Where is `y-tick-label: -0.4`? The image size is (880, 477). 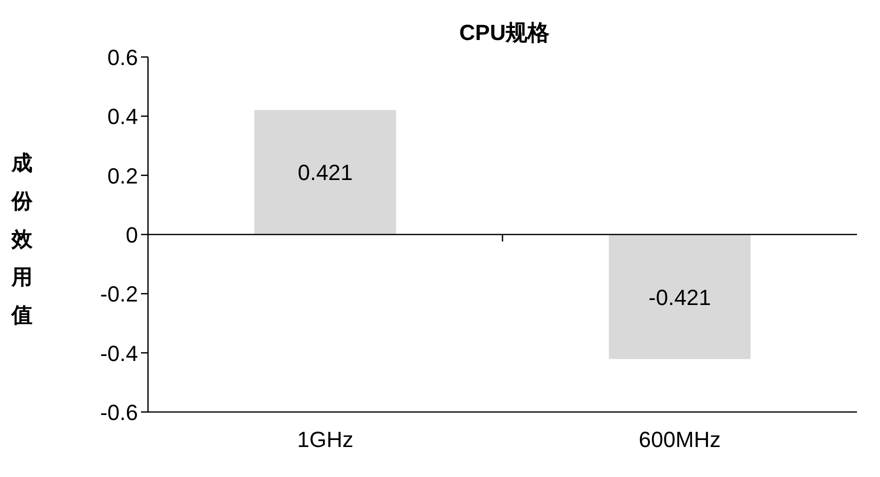
y-tick-label: -0.4 is located at coordinates (119, 353).